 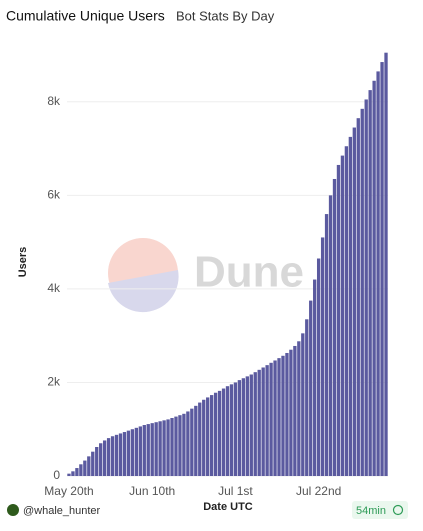 I want to click on y-axis-label: Users, so click(x=23, y=262).